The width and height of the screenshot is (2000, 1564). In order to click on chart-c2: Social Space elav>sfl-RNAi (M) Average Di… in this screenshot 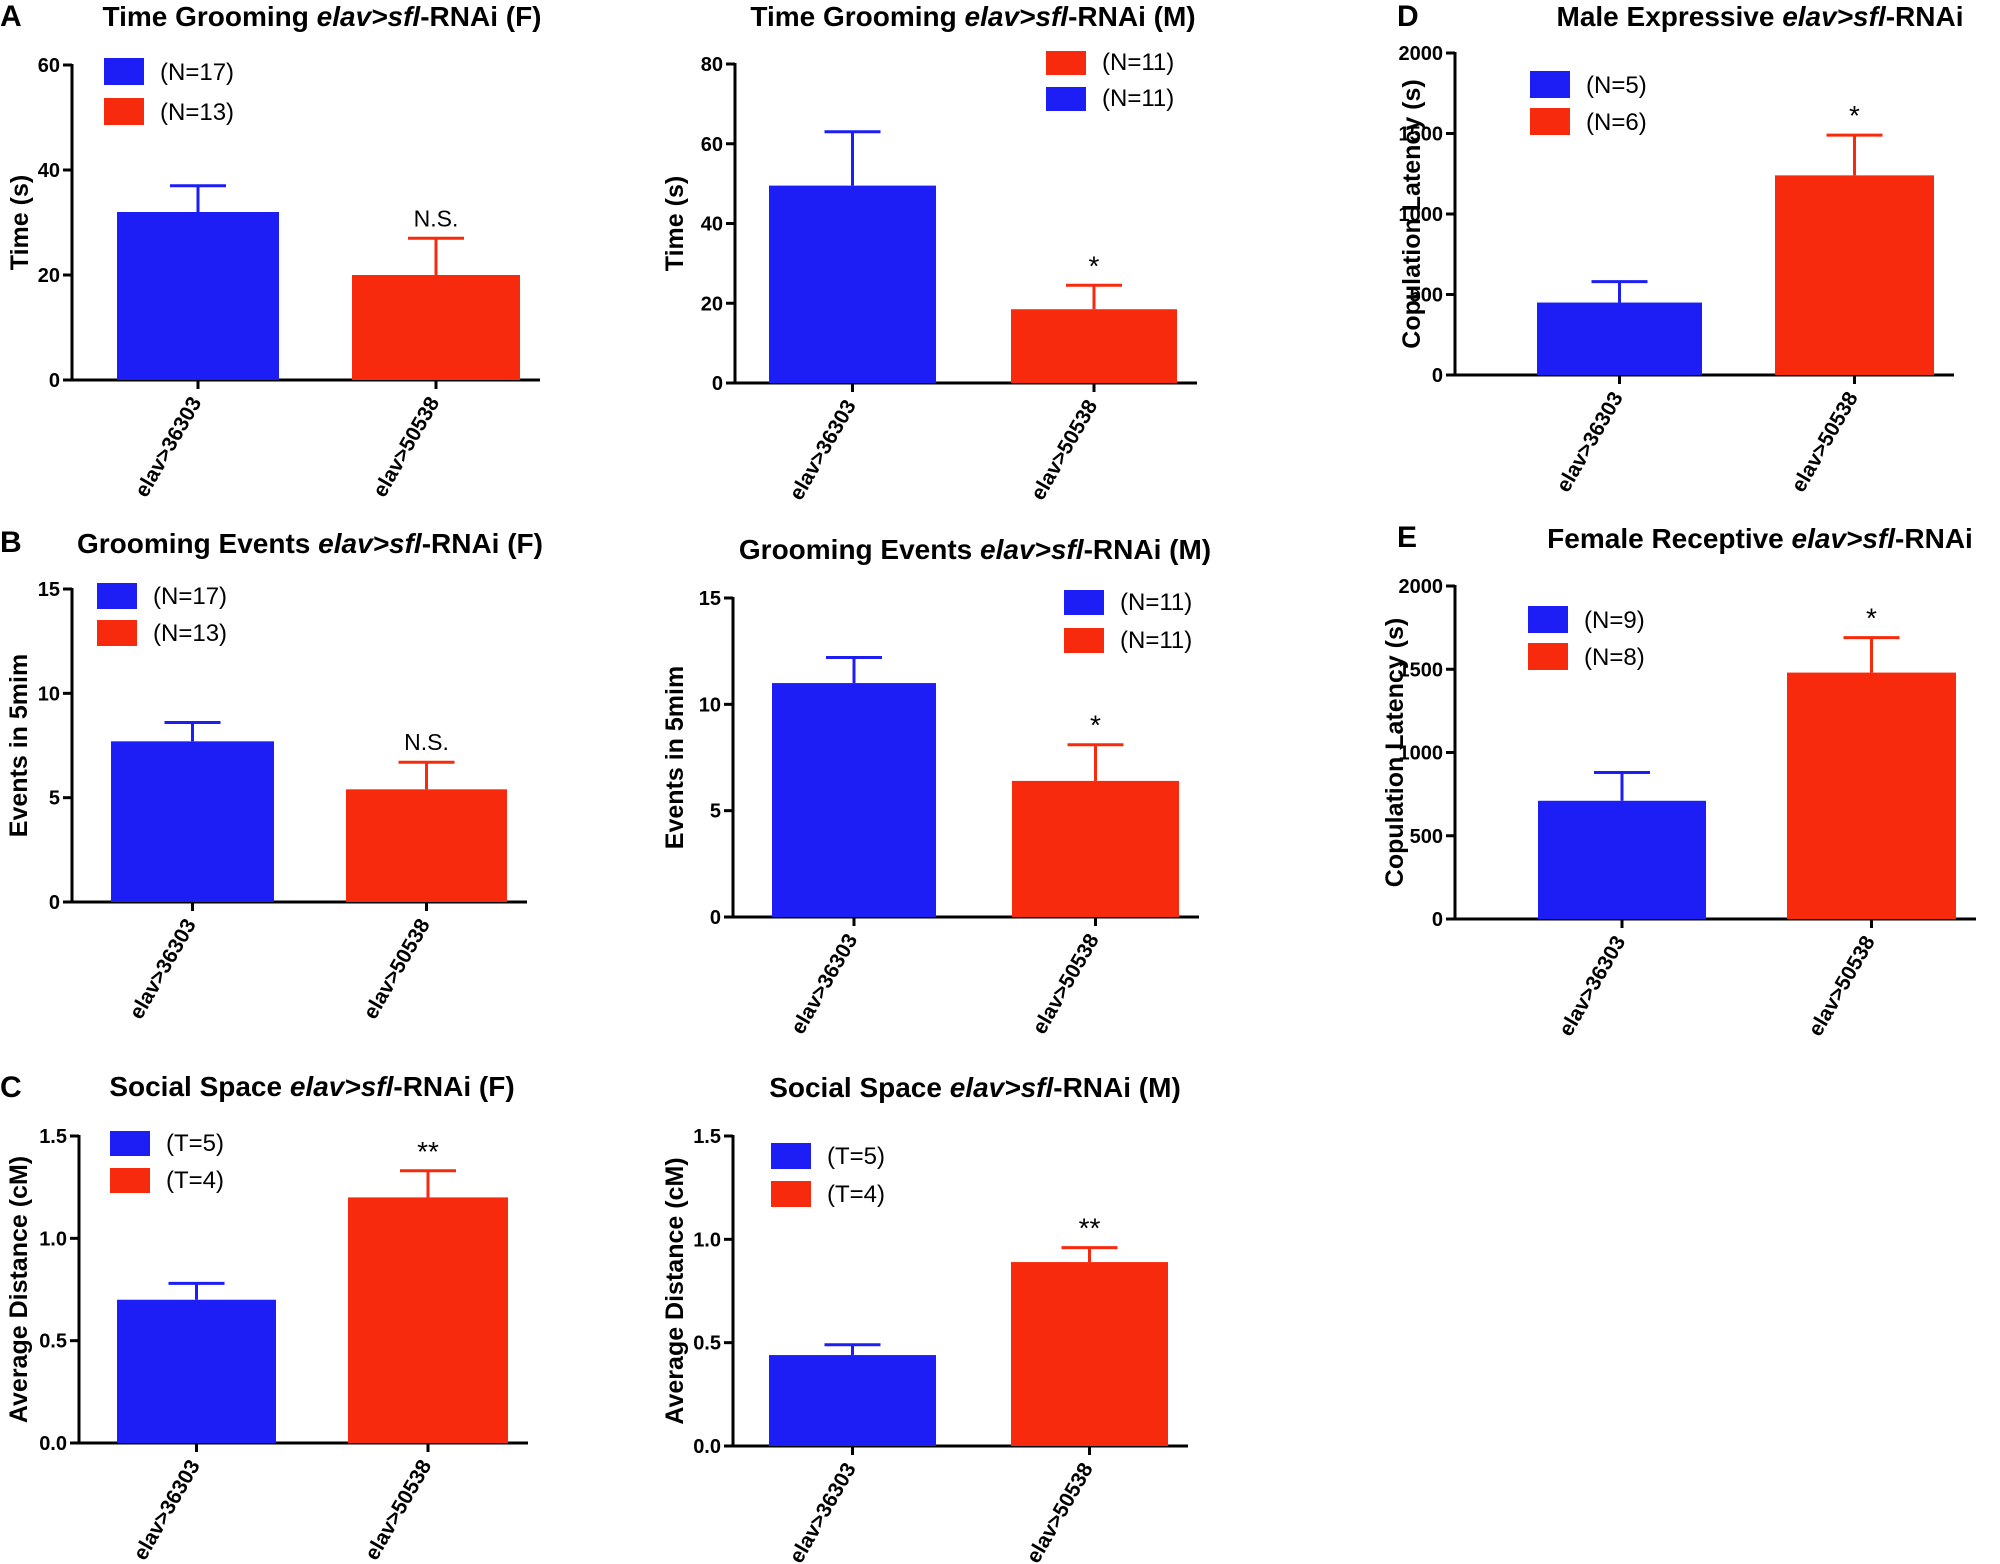, I will do `click(924, 1318)`.